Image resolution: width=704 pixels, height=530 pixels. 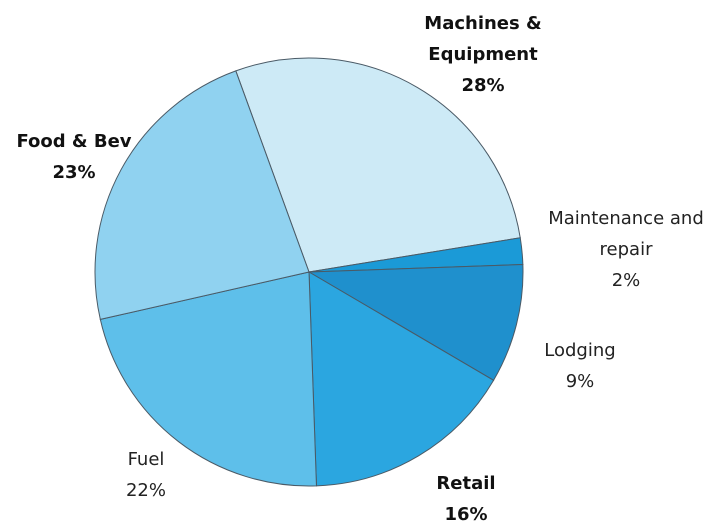 What do you see at coordinates (483, 39) in the screenshot?
I see `category-label: Machines & Equipment` at bounding box center [483, 39].